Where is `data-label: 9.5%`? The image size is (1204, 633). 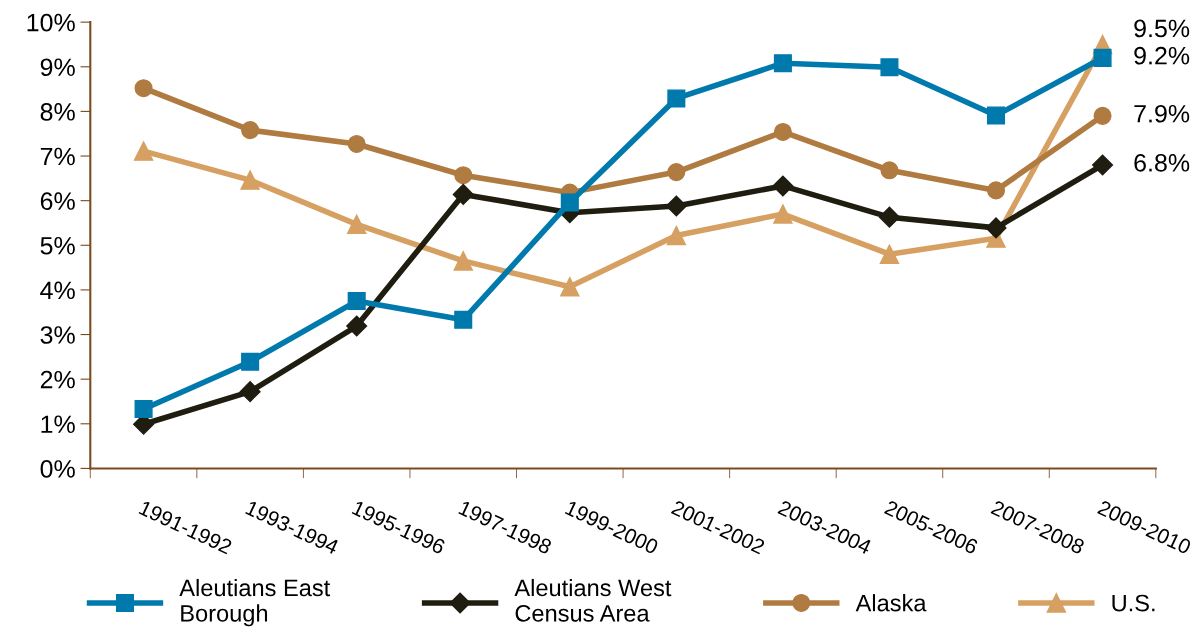
data-label: 9.5% is located at coordinates (1162, 28).